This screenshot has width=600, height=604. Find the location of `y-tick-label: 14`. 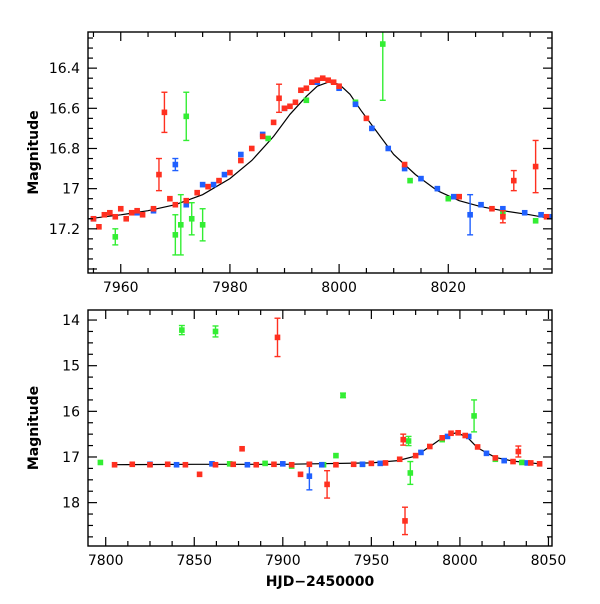

y-tick-label: 14 is located at coordinates (71, 321).